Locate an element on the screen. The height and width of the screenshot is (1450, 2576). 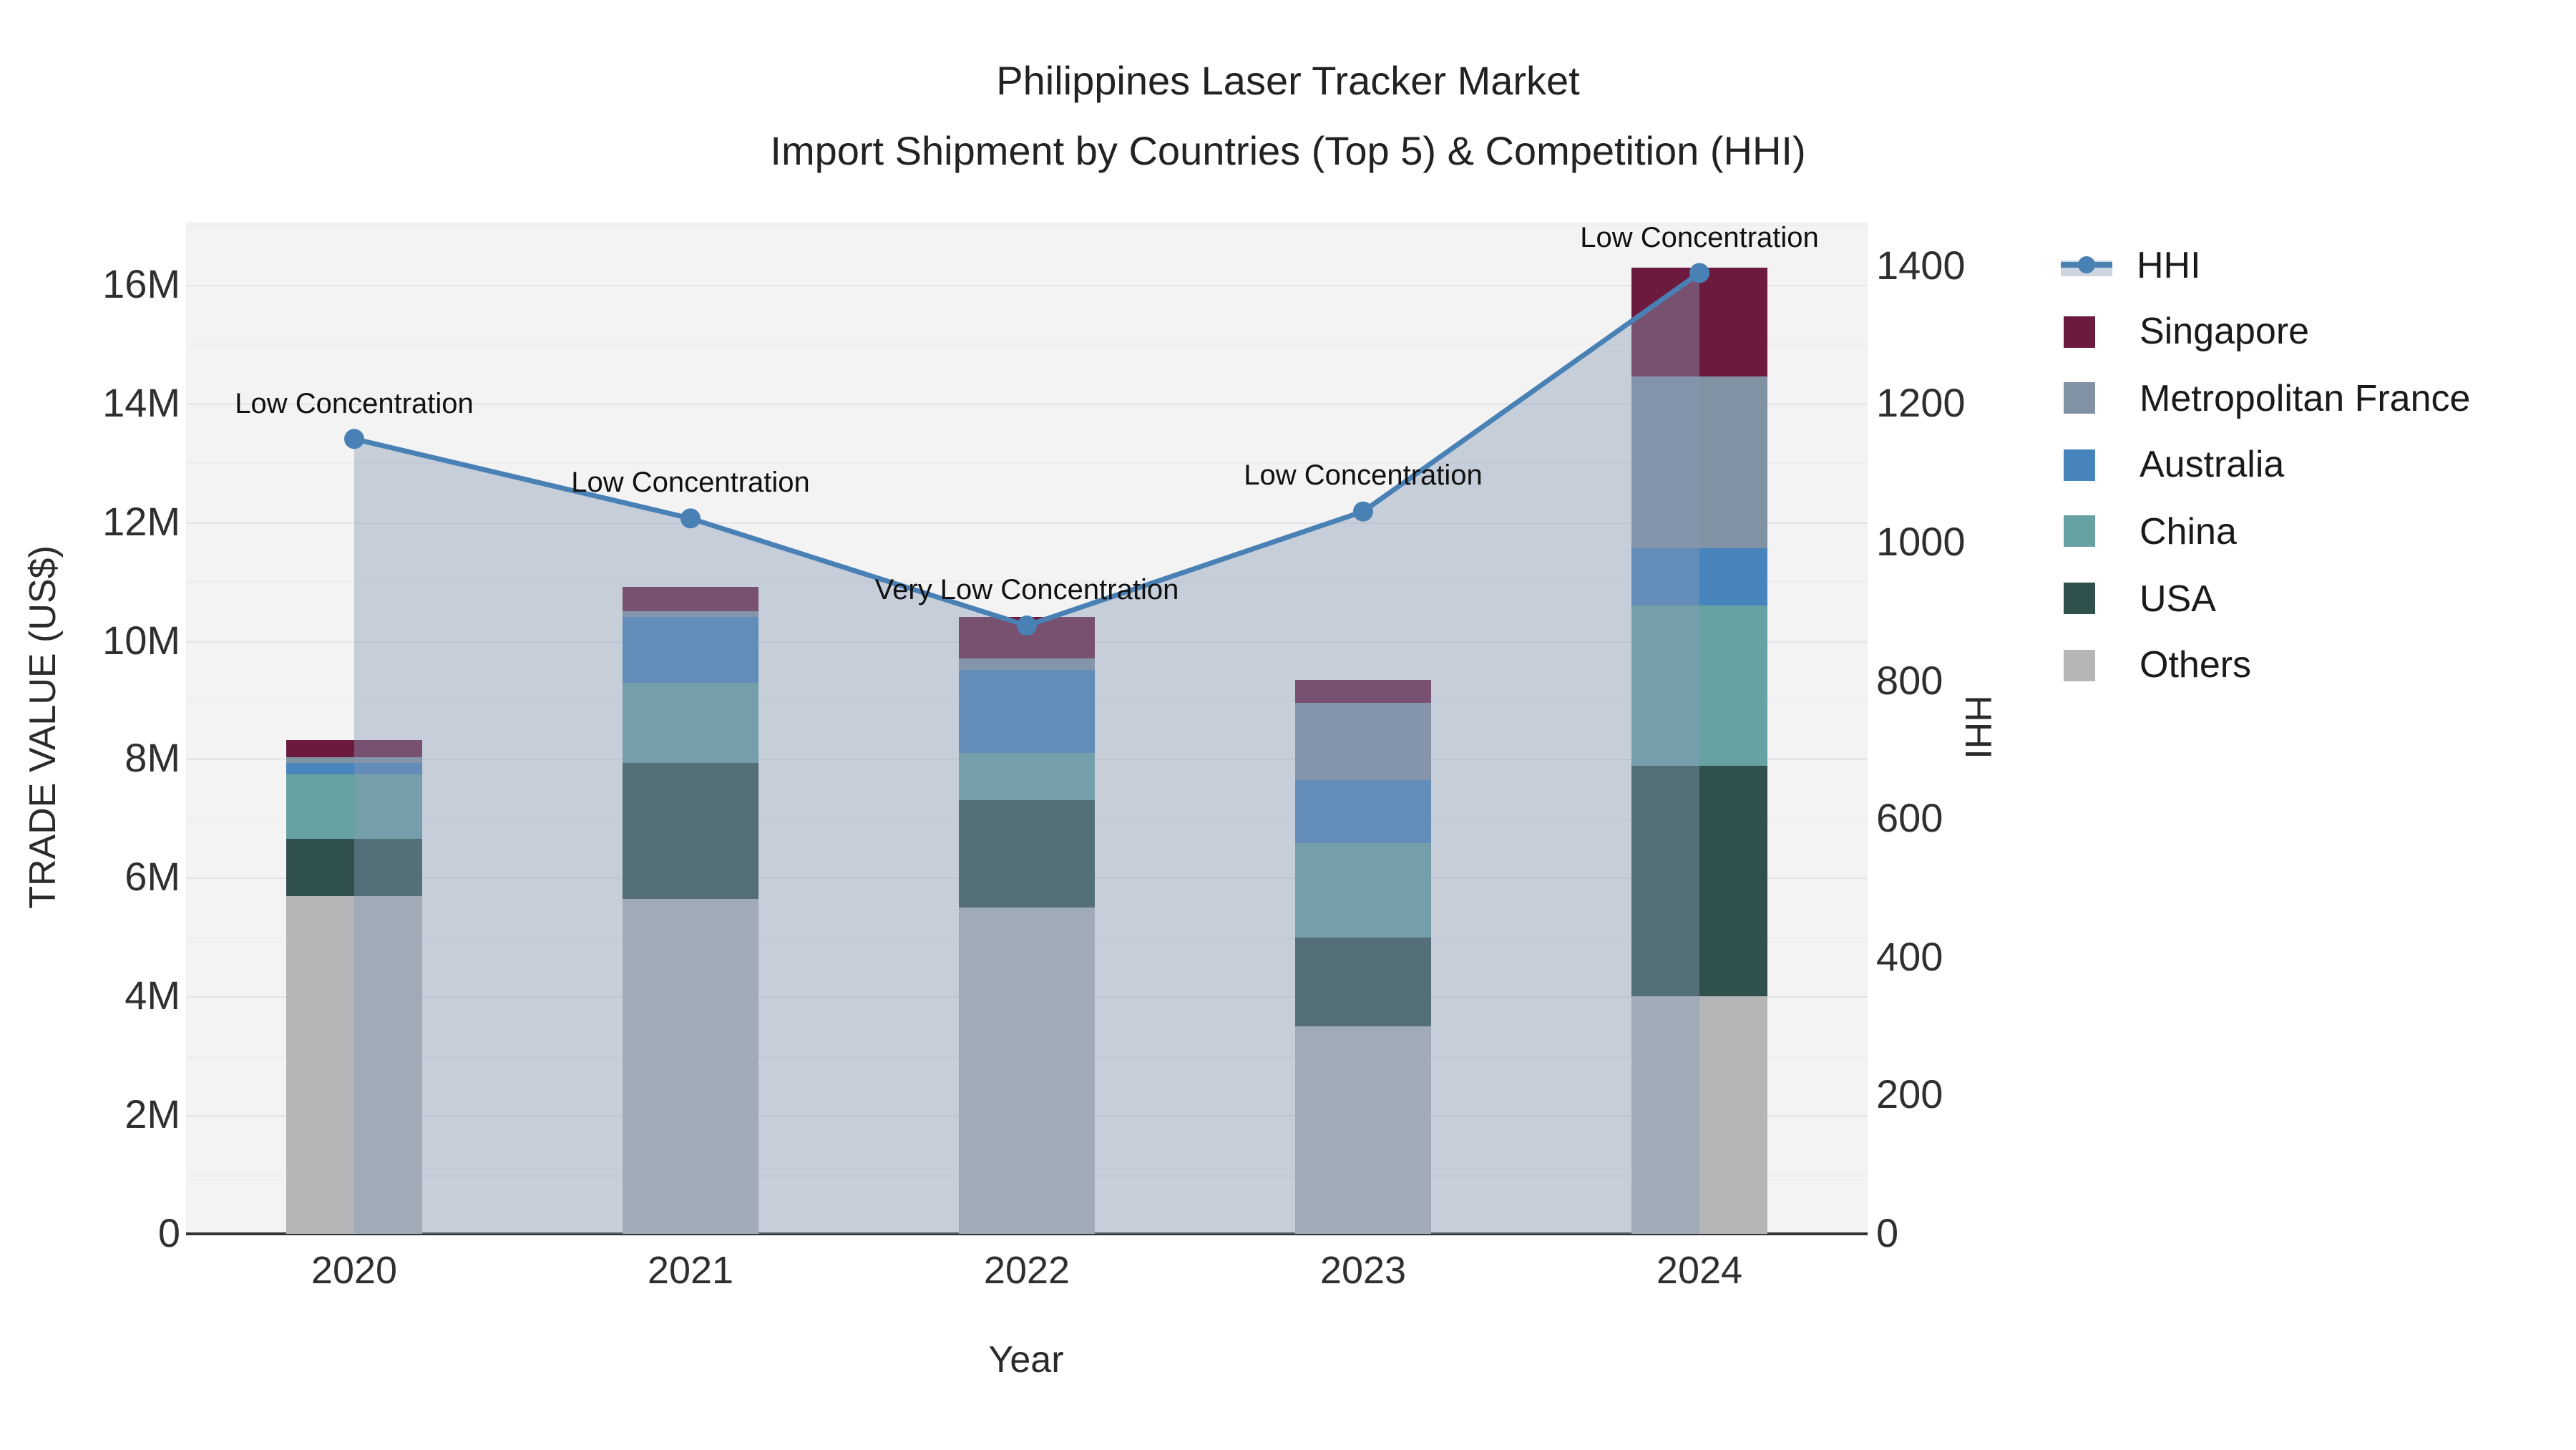
annotation-2021: Low Concentration is located at coordinates (690, 483).